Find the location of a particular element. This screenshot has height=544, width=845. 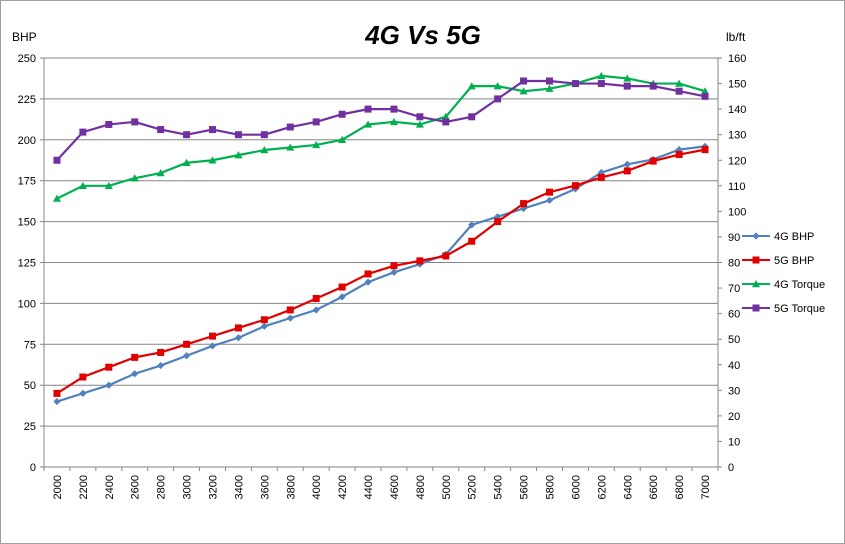

x-tick-label: 4800 is located at coordinates (421, 487).